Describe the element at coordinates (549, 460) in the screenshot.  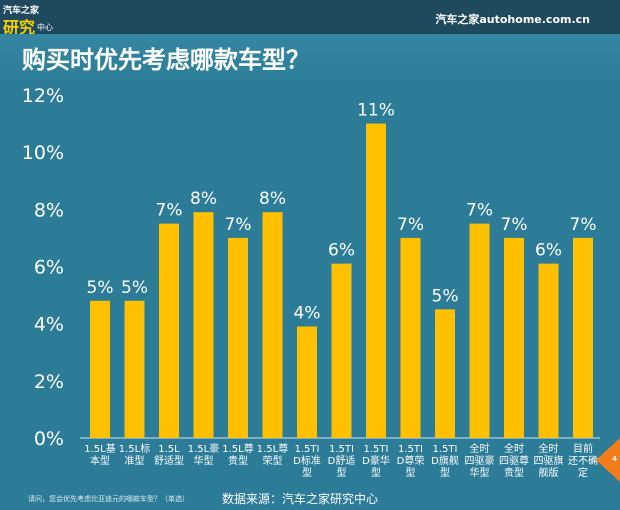
I see `x-tick-label: 四驱旗` at that location.